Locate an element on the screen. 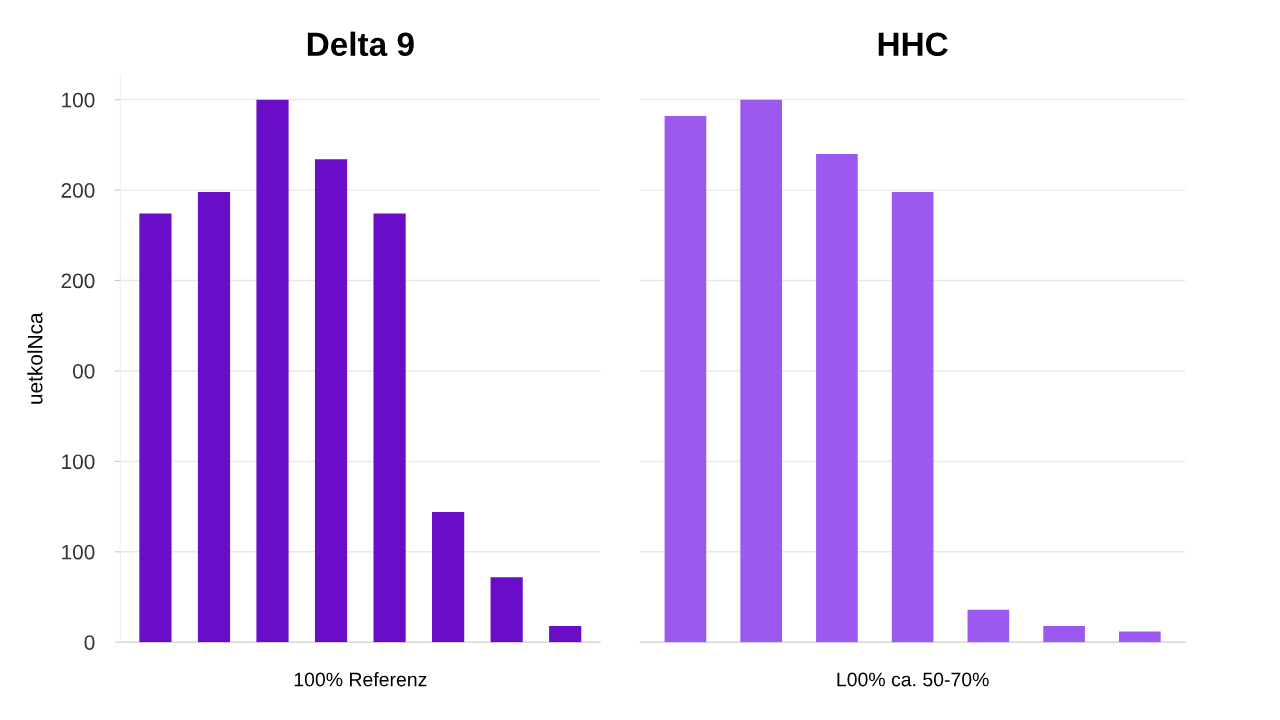 Image resolution: width=1280 pixels, height=720 pixels. text: 00 is located at coordinates (83, 371).